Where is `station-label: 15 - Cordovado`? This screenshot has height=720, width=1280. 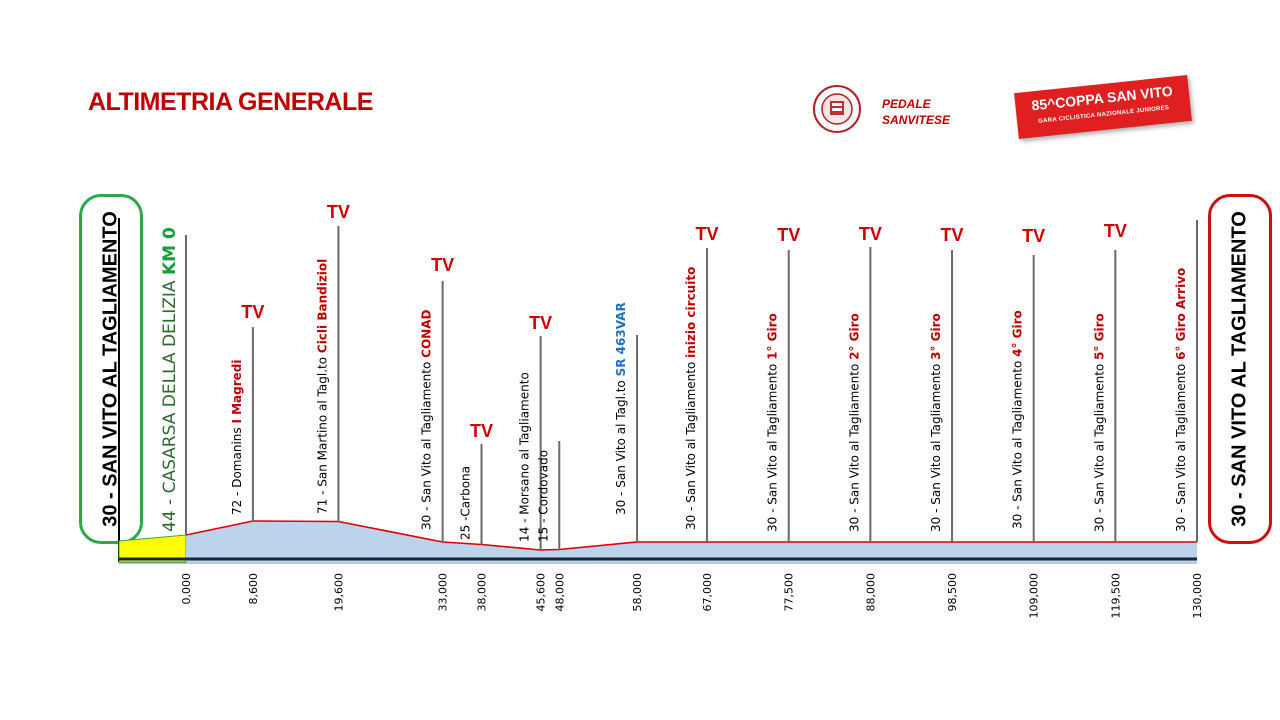
station-label: 15 - Cordovado is located at coordinates (543, 496).